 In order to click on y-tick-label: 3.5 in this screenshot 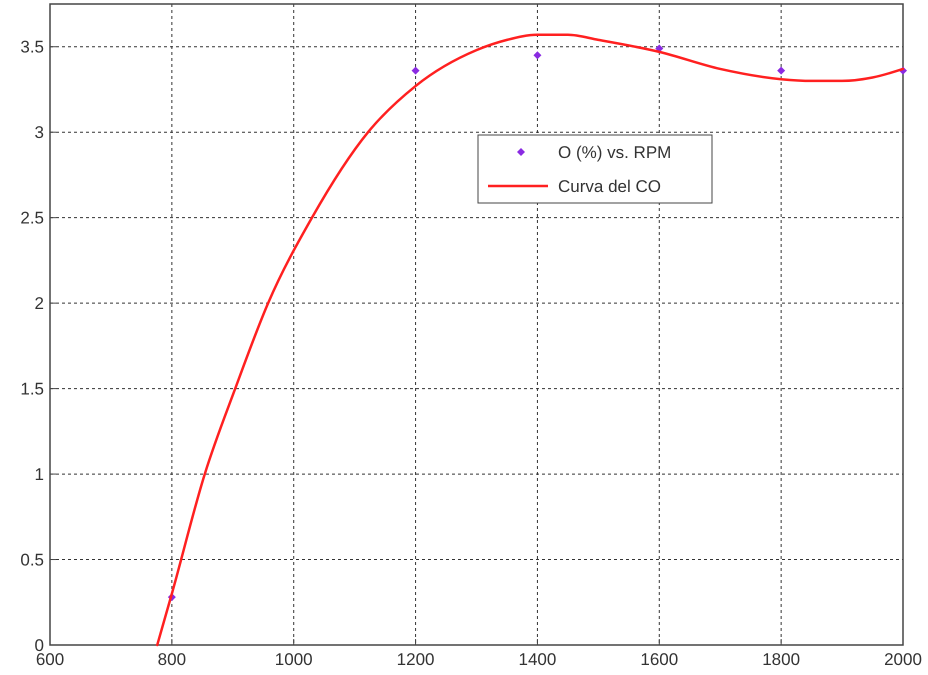, I will do `click(32, 47)`.